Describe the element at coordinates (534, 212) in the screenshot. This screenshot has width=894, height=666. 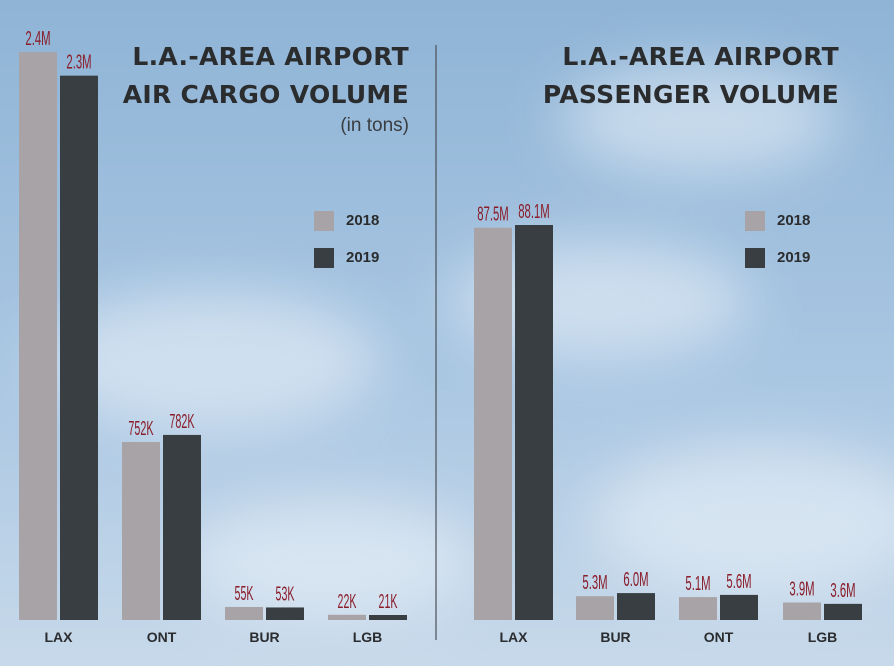
I see `passenger-value-label: 88.1M` at that location.